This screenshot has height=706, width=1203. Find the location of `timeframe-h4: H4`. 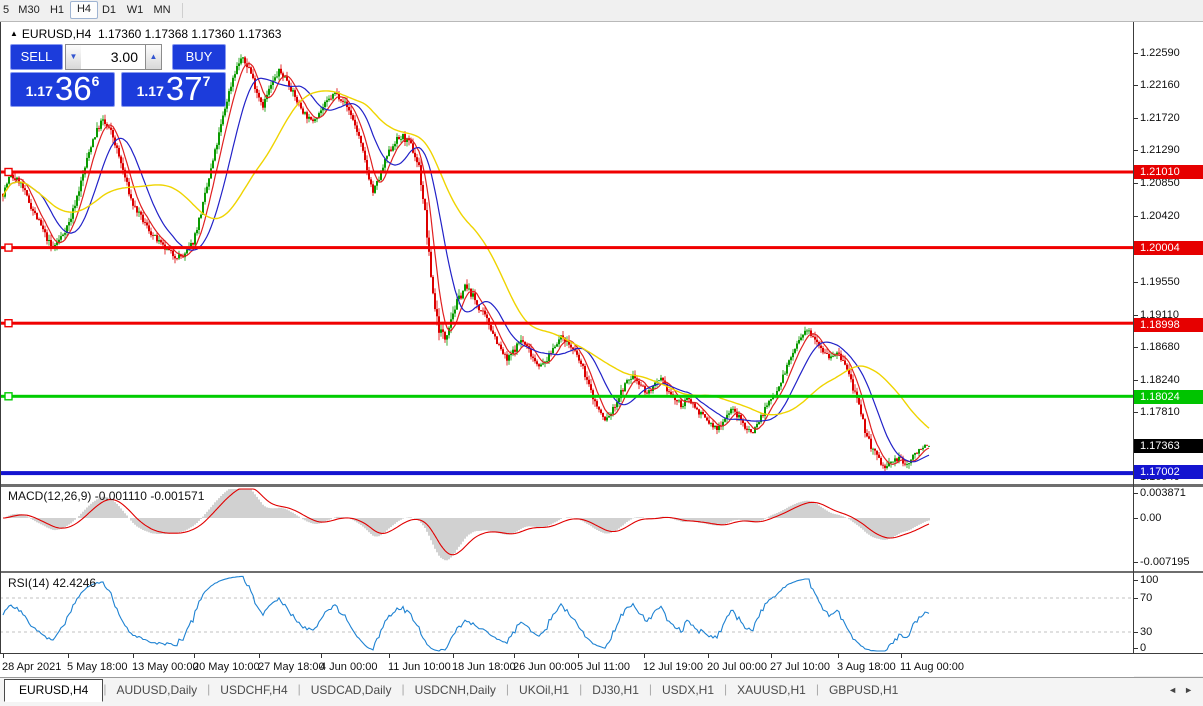

timeframe-h4: H4 is located at coordinates (84, 10).